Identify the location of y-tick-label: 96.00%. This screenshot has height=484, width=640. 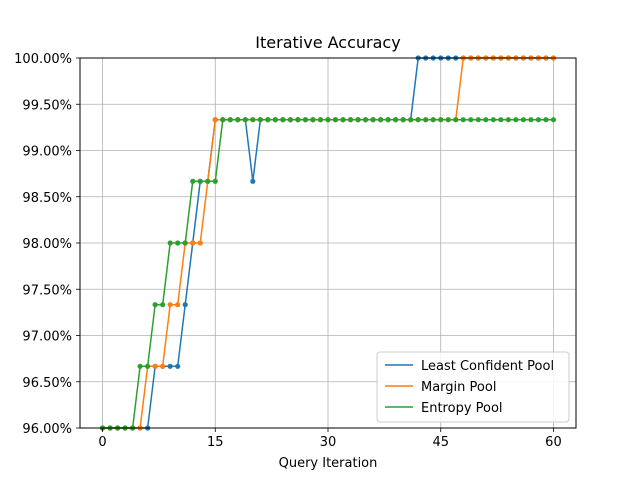
(47, 429).